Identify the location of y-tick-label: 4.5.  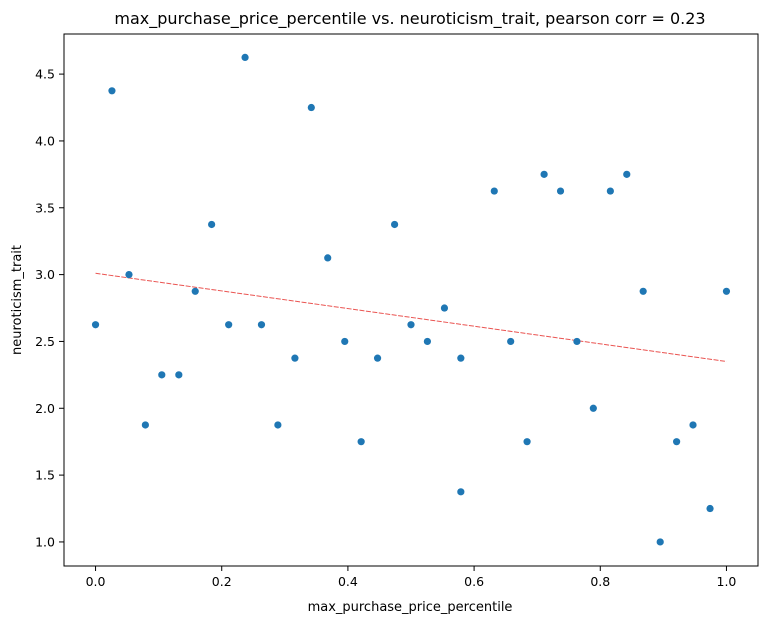
(45, 74).